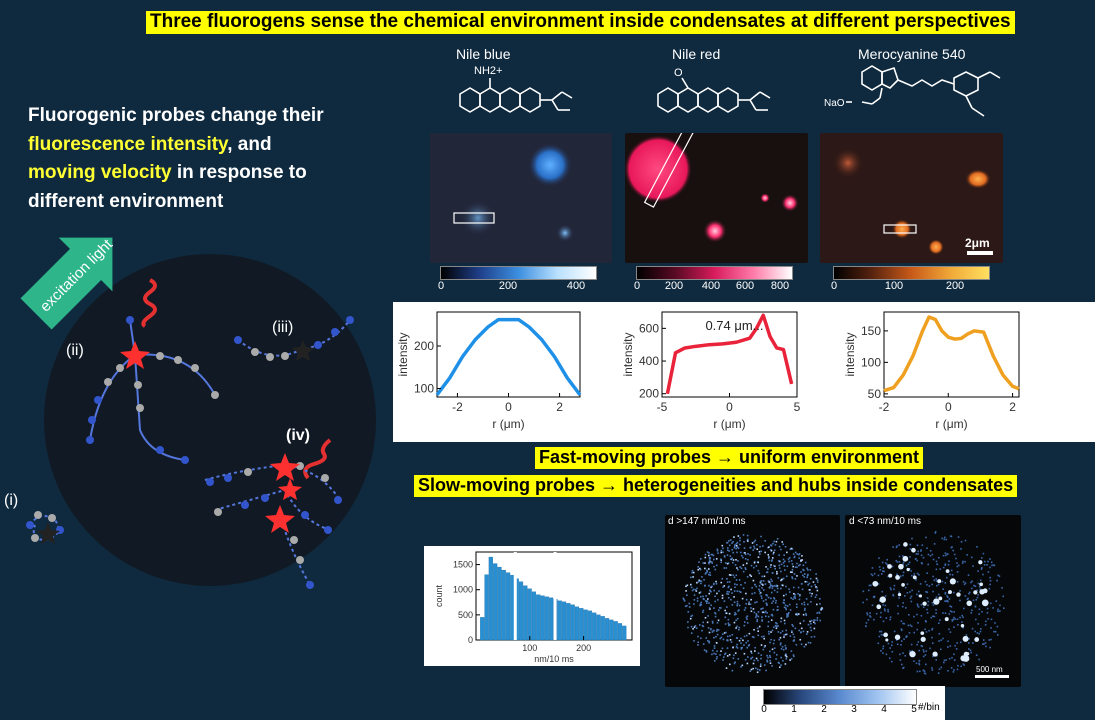  Describe the element at coordinates (508, 286) in the screenshot. I see `cb-tick: 200` at that location.